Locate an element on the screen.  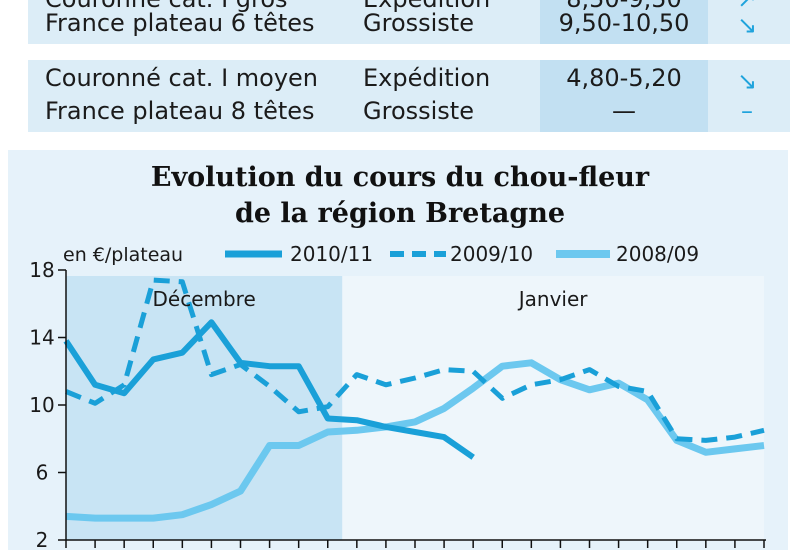
legend-label-2010-11: 2010/11 is located at coordinates (331, 254).